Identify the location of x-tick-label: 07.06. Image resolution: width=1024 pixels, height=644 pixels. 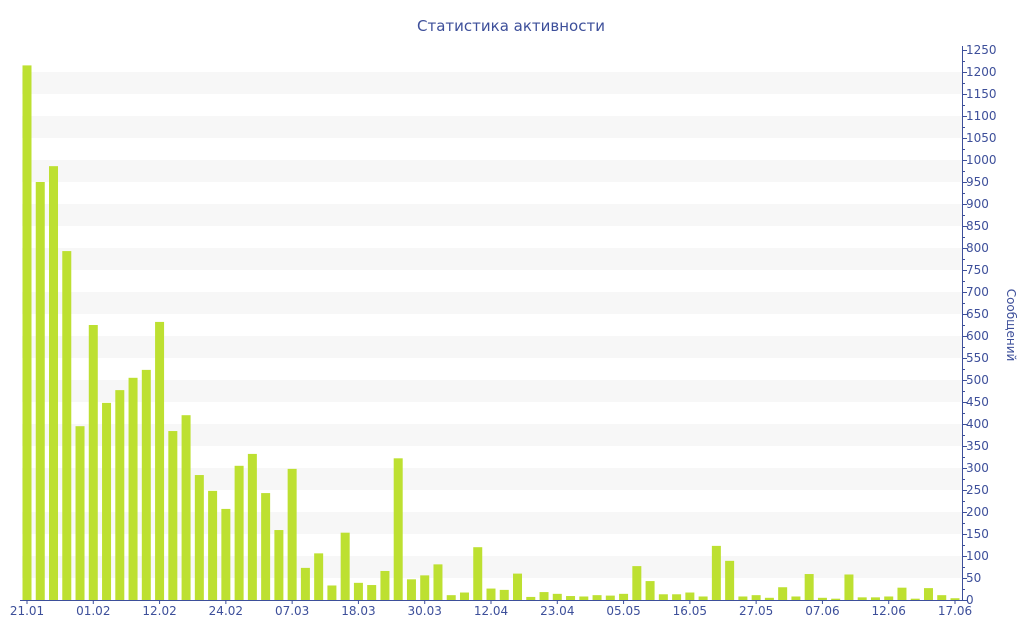
(822, 611).